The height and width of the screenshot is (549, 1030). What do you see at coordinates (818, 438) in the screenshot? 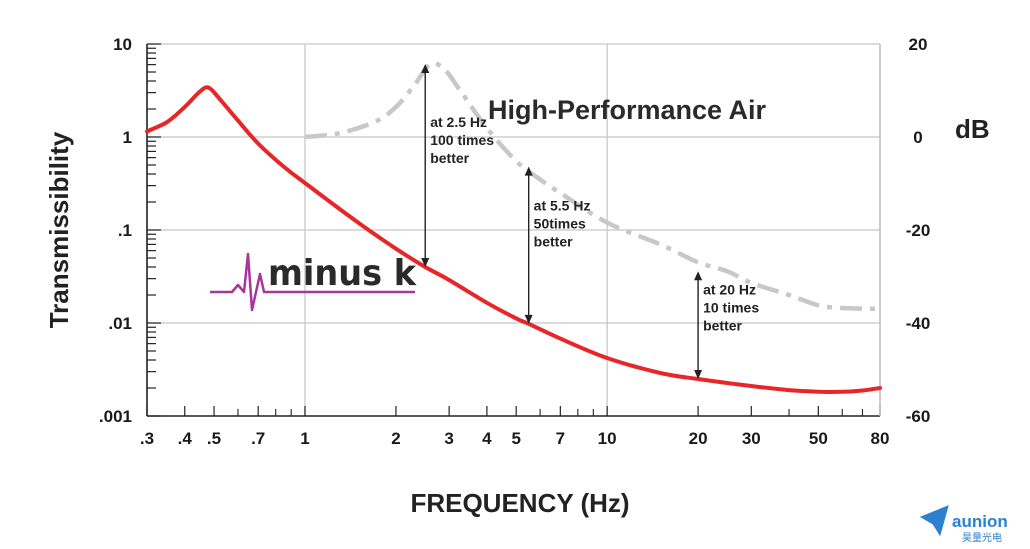
I see `x-tick-label: 50` at bounding box center [818, 438].